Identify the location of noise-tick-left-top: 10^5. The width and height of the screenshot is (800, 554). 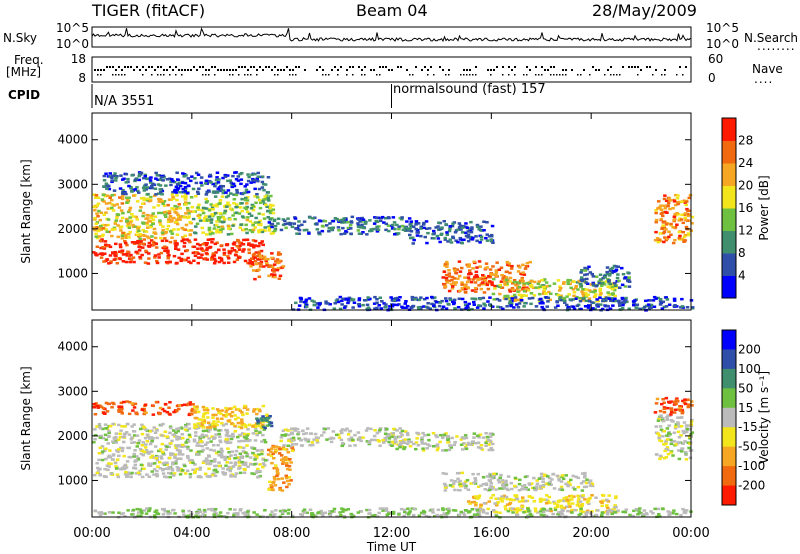
(72, 28).